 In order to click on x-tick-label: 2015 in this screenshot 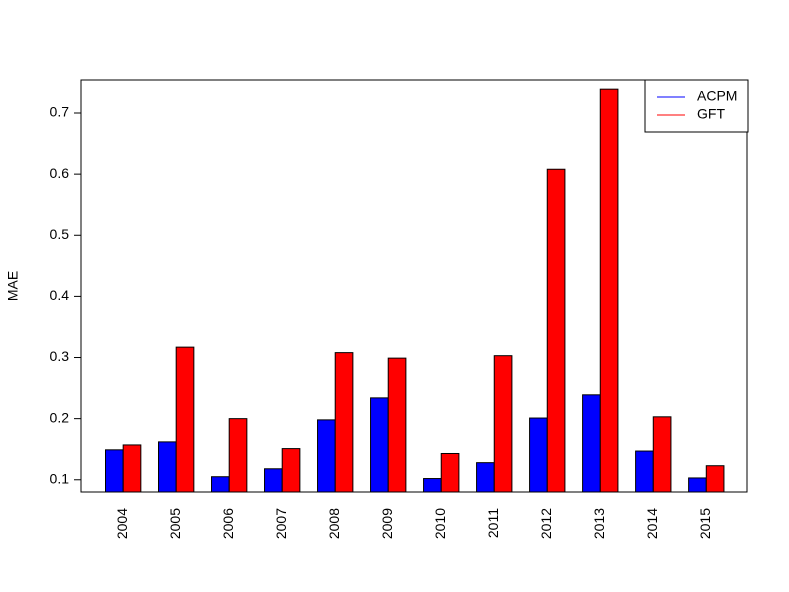, I will do `click(705, 523)`.